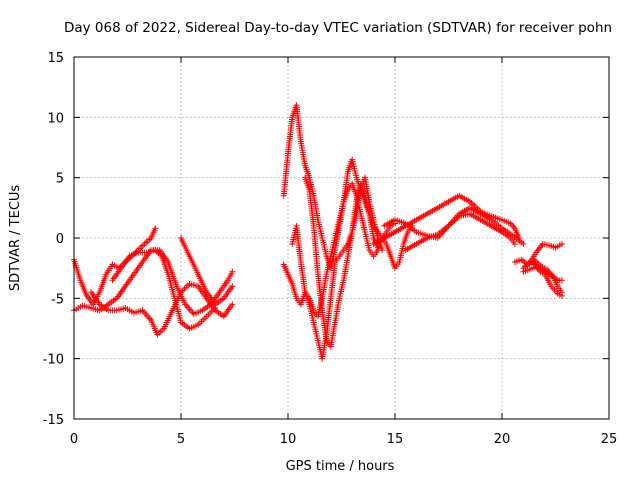 This screenshot has width=640, height=480. What do you see at coordinates (15, 238) in the screenshot?
I see `y-axis-label: SDTVAR / TECUs` at bounding box center [15, 238].